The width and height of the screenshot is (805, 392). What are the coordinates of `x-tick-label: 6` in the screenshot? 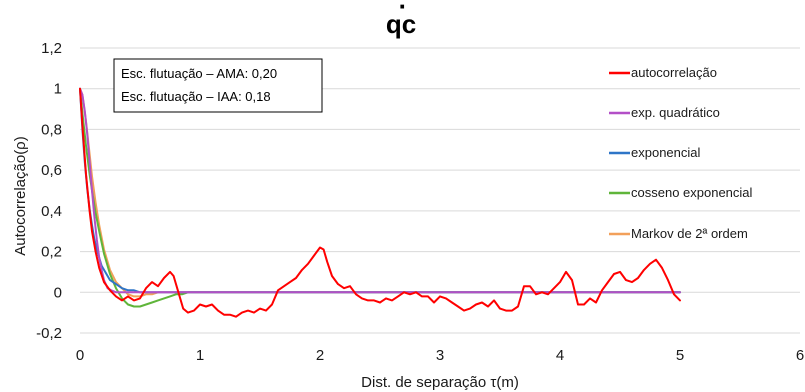 It's located at (800, 355).